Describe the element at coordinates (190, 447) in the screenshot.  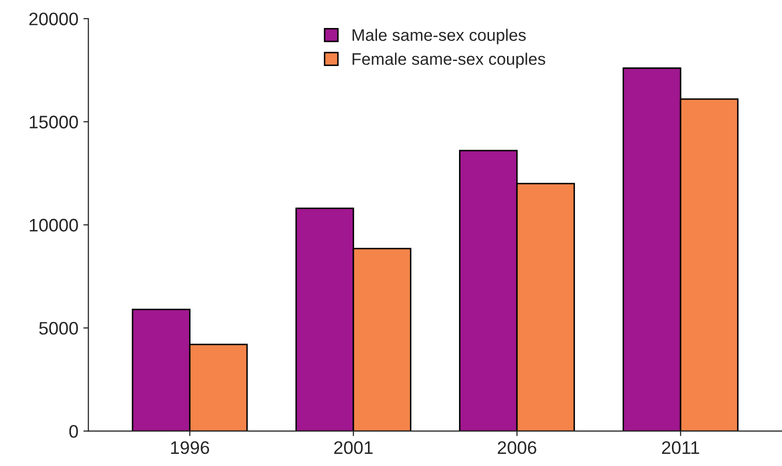
I see `x-tick-label: 1996` at that location.